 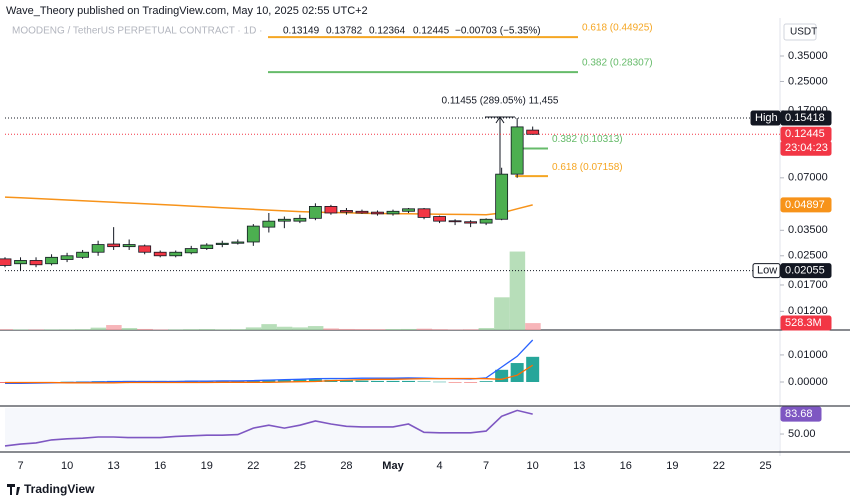 I want to click on brand-name: TradingView, so click(x=59, y=489).